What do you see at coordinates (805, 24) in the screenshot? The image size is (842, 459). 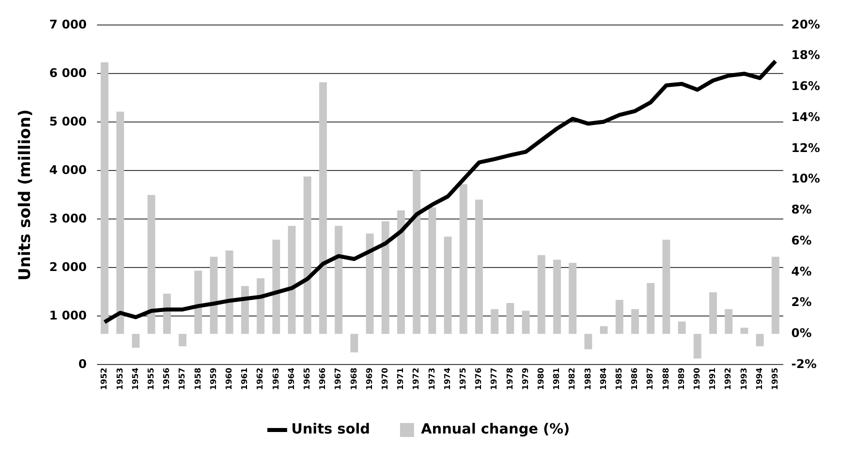 I see `y2-tick-label: 20%` at bounding box center [805, 24].